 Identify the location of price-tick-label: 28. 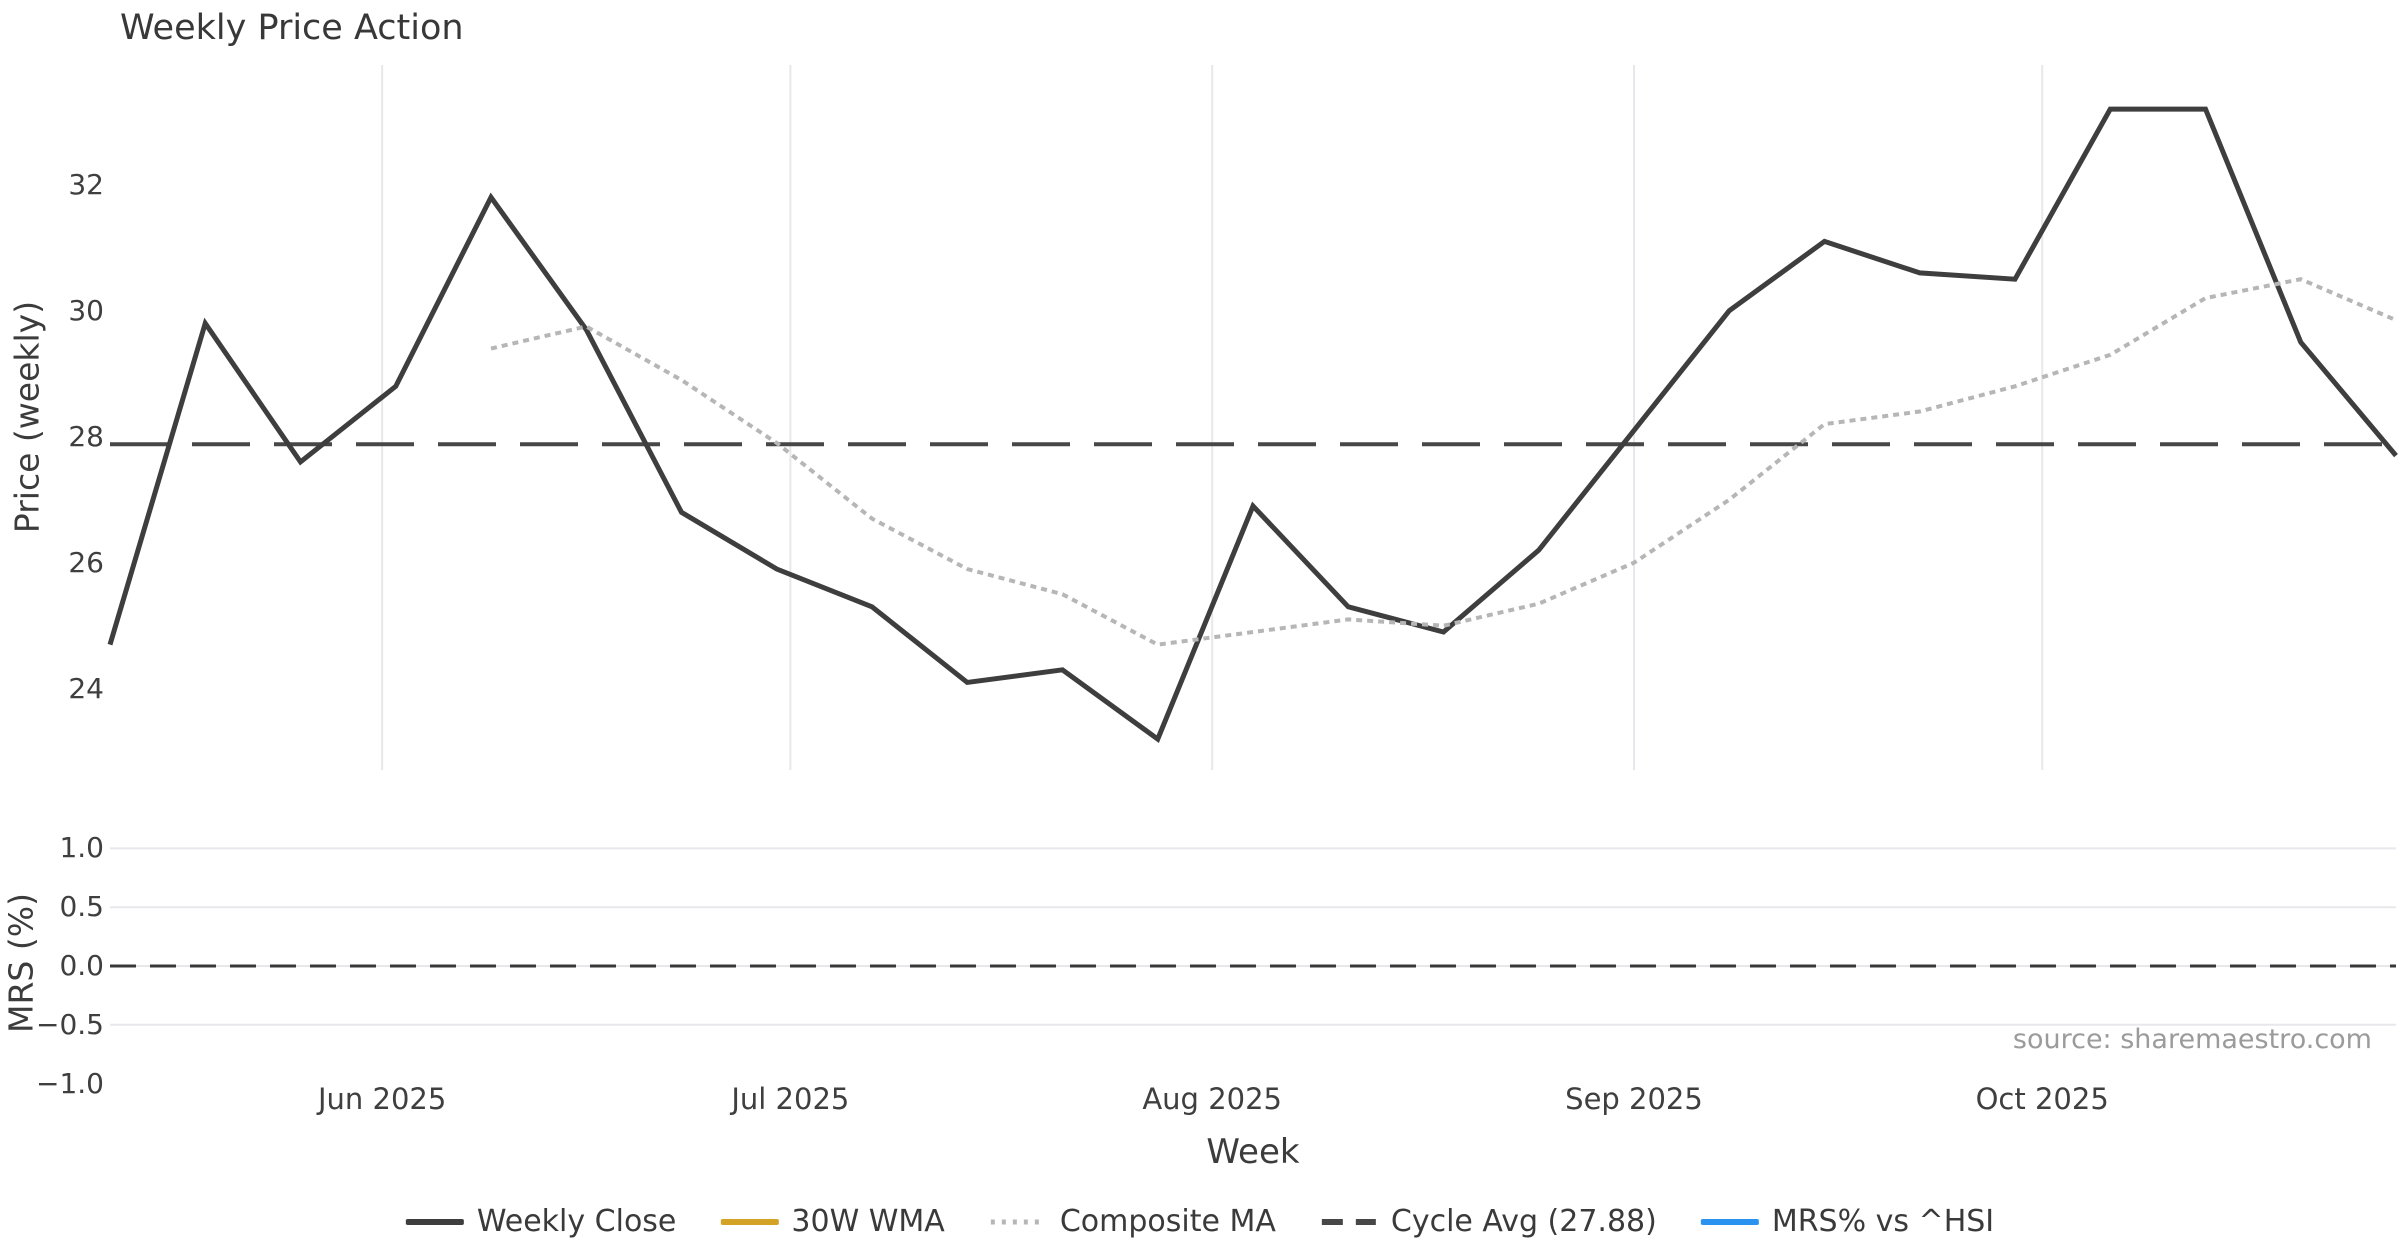
(86, 436).